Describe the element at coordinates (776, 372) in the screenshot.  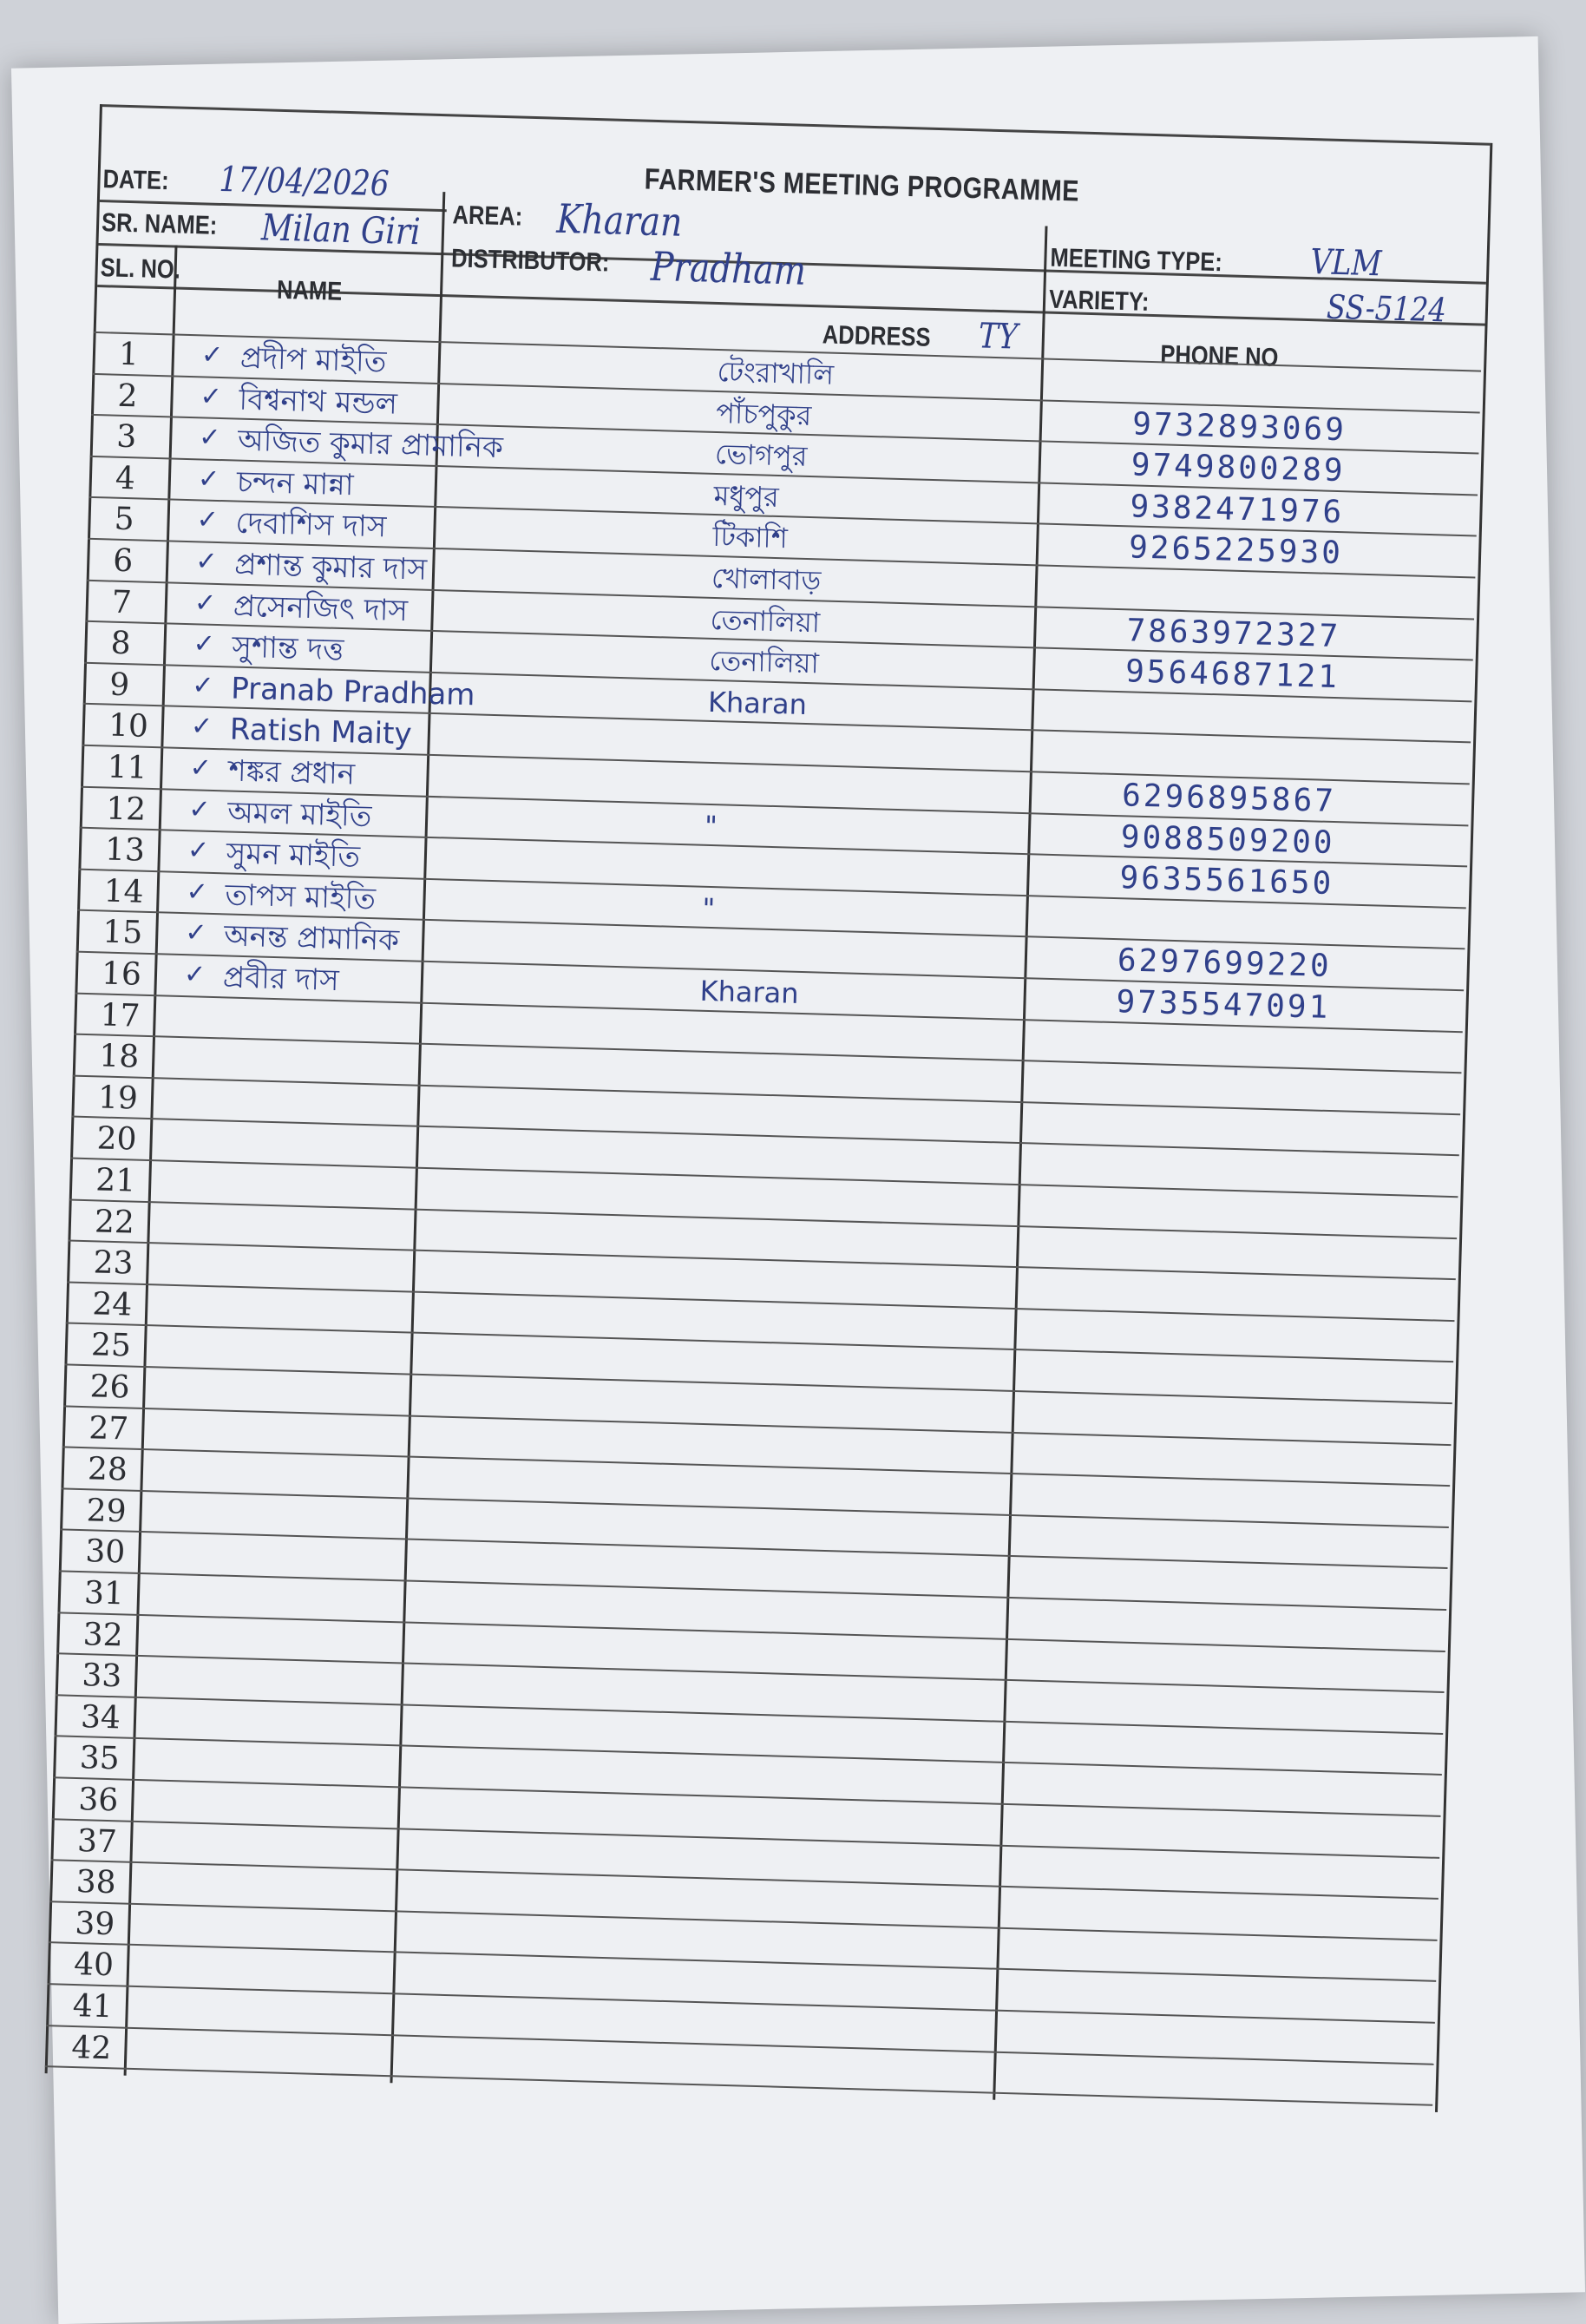
I see `farmer-address: টেংরাখালি` at that location.